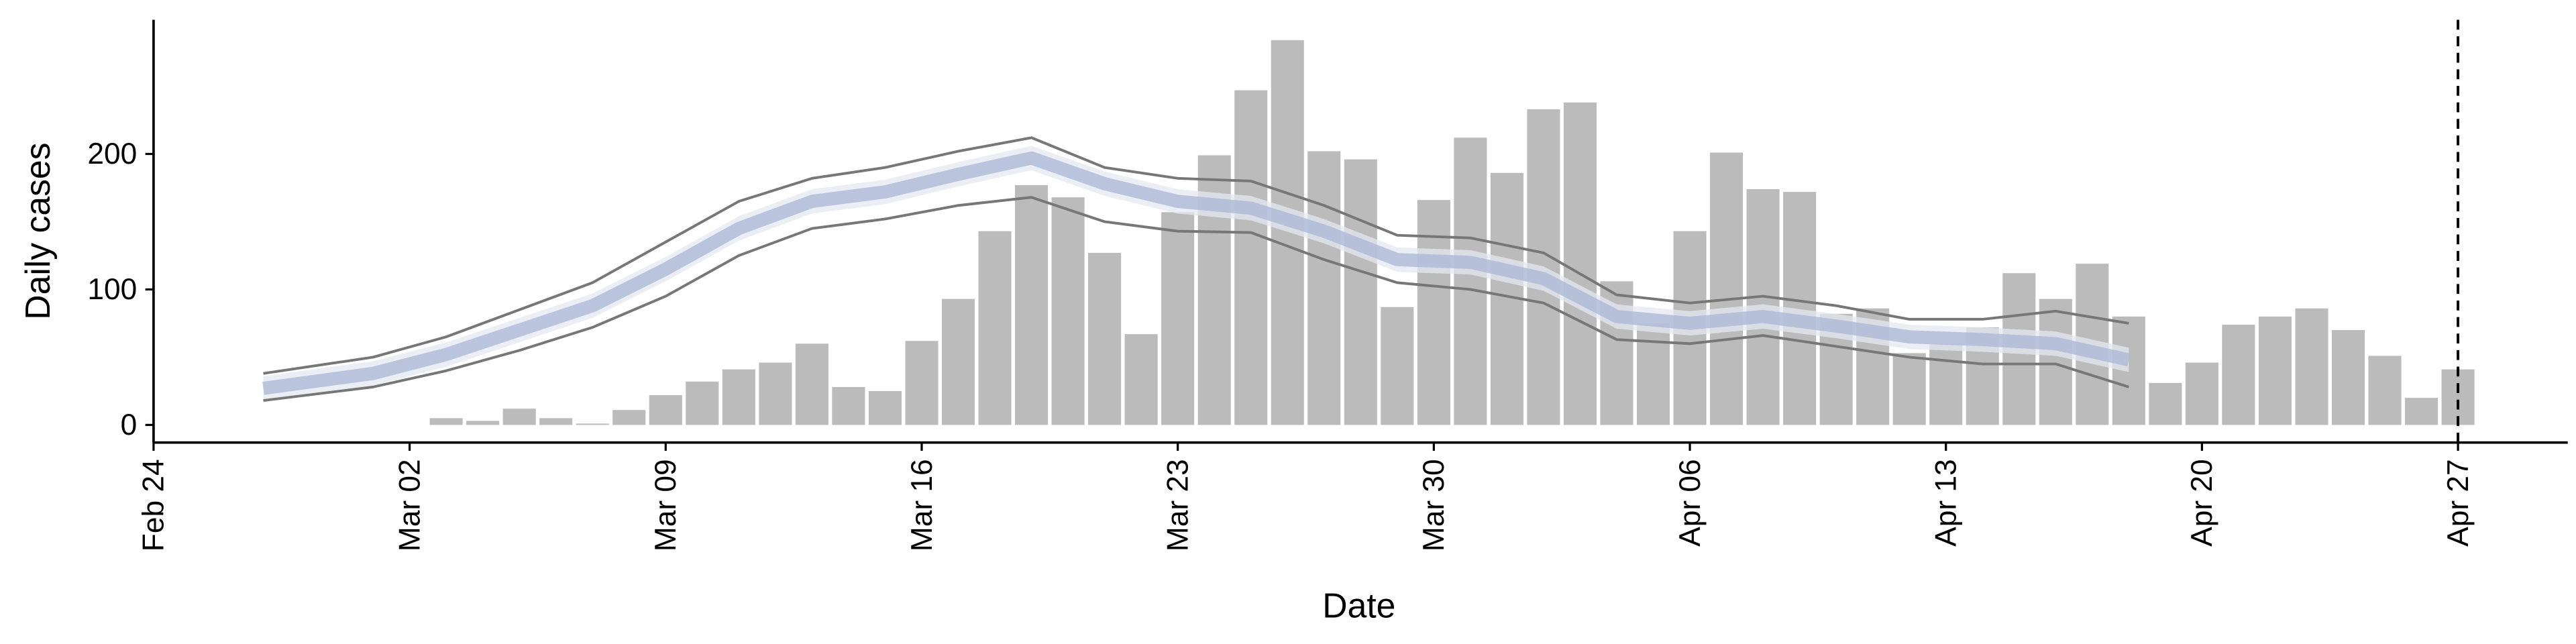 Image resolution: width=2576 pixels, height=644 pixels. What do you see at coordinates (154, 505) in the screenshot?
I see `x-tick-label: Feb 24` at bounding box center [154, 505].